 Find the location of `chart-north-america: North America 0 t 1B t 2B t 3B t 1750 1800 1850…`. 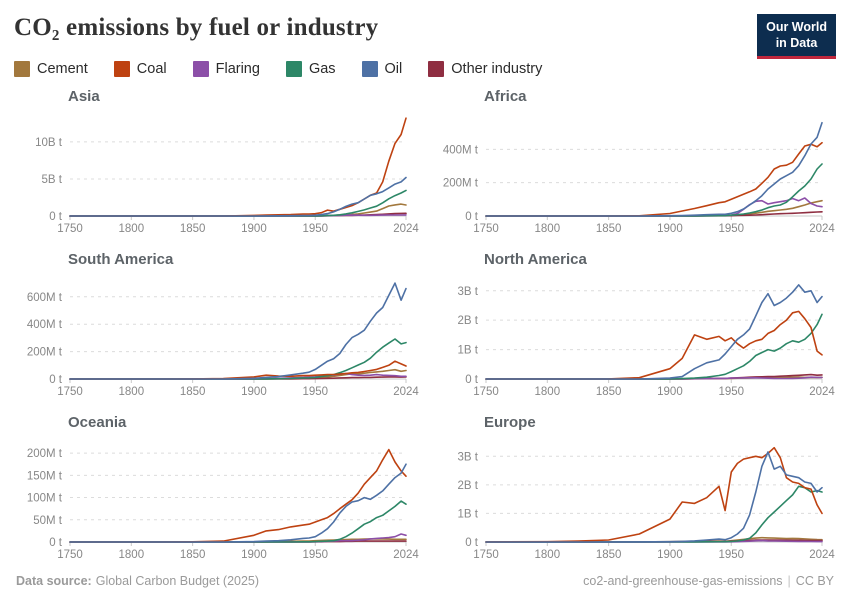

chart-north-america: North America 0 t 1B t 2B t 3B t 1750 1800 1850… is located at coordinates (633, 325).